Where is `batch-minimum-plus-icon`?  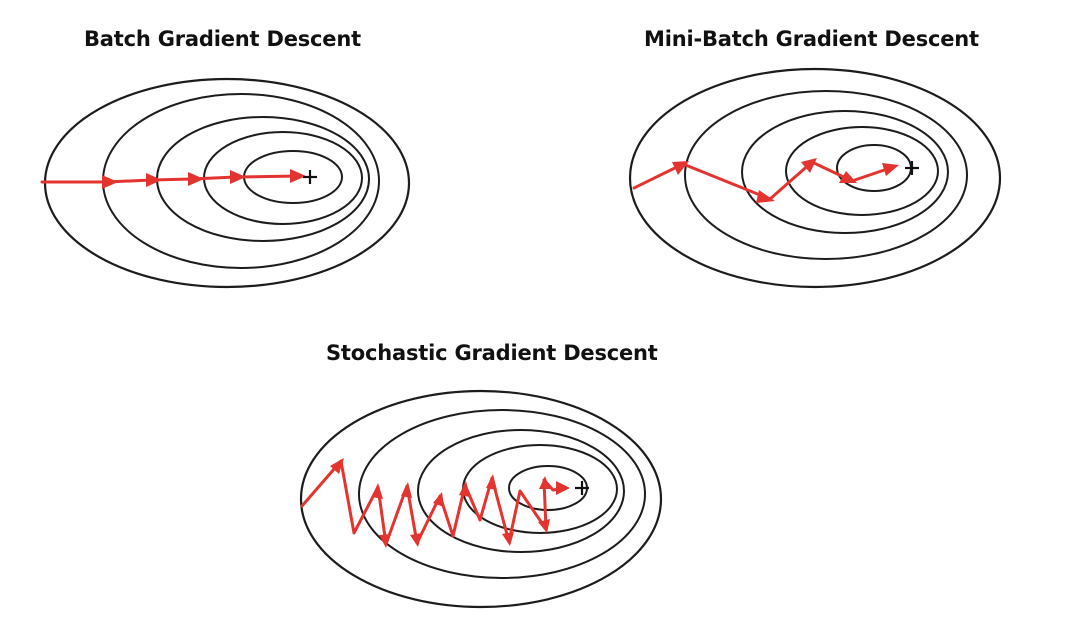 batch-minimum-plus-icon is located at coordinates (310, 177).